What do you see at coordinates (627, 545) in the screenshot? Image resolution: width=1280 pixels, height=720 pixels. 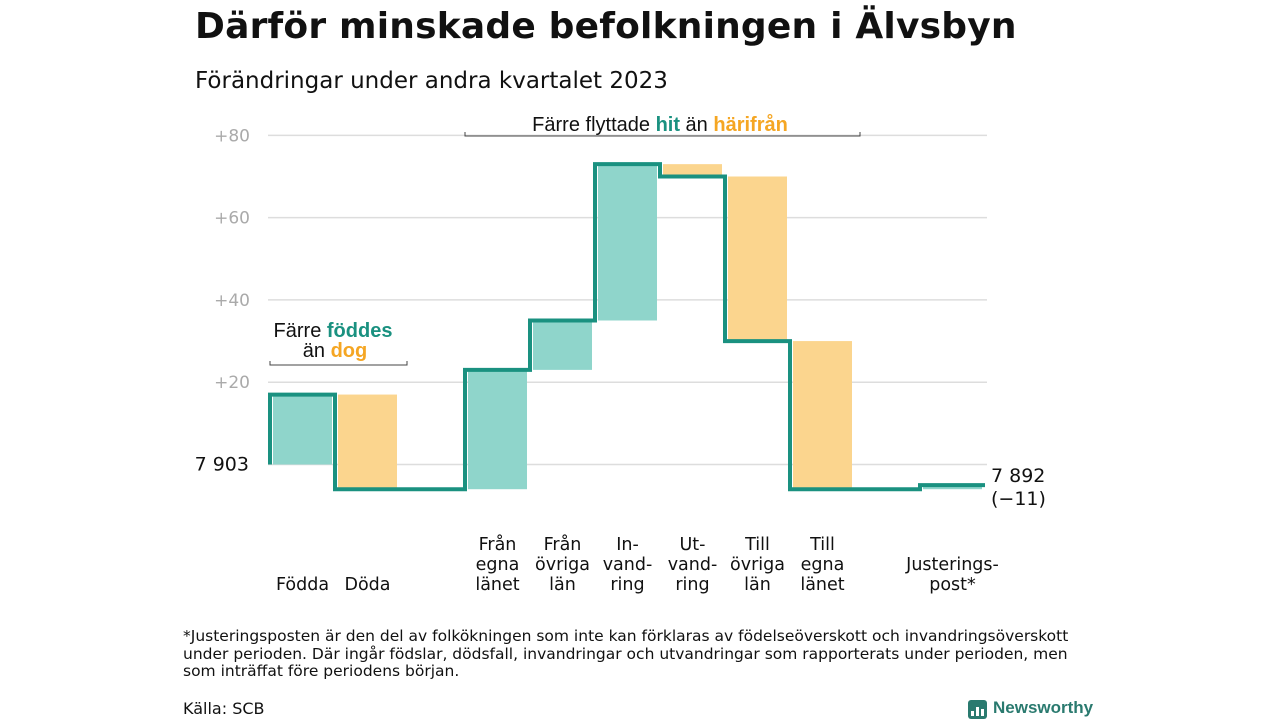 I see `category-label: In-` at bounding box center [627, 545].